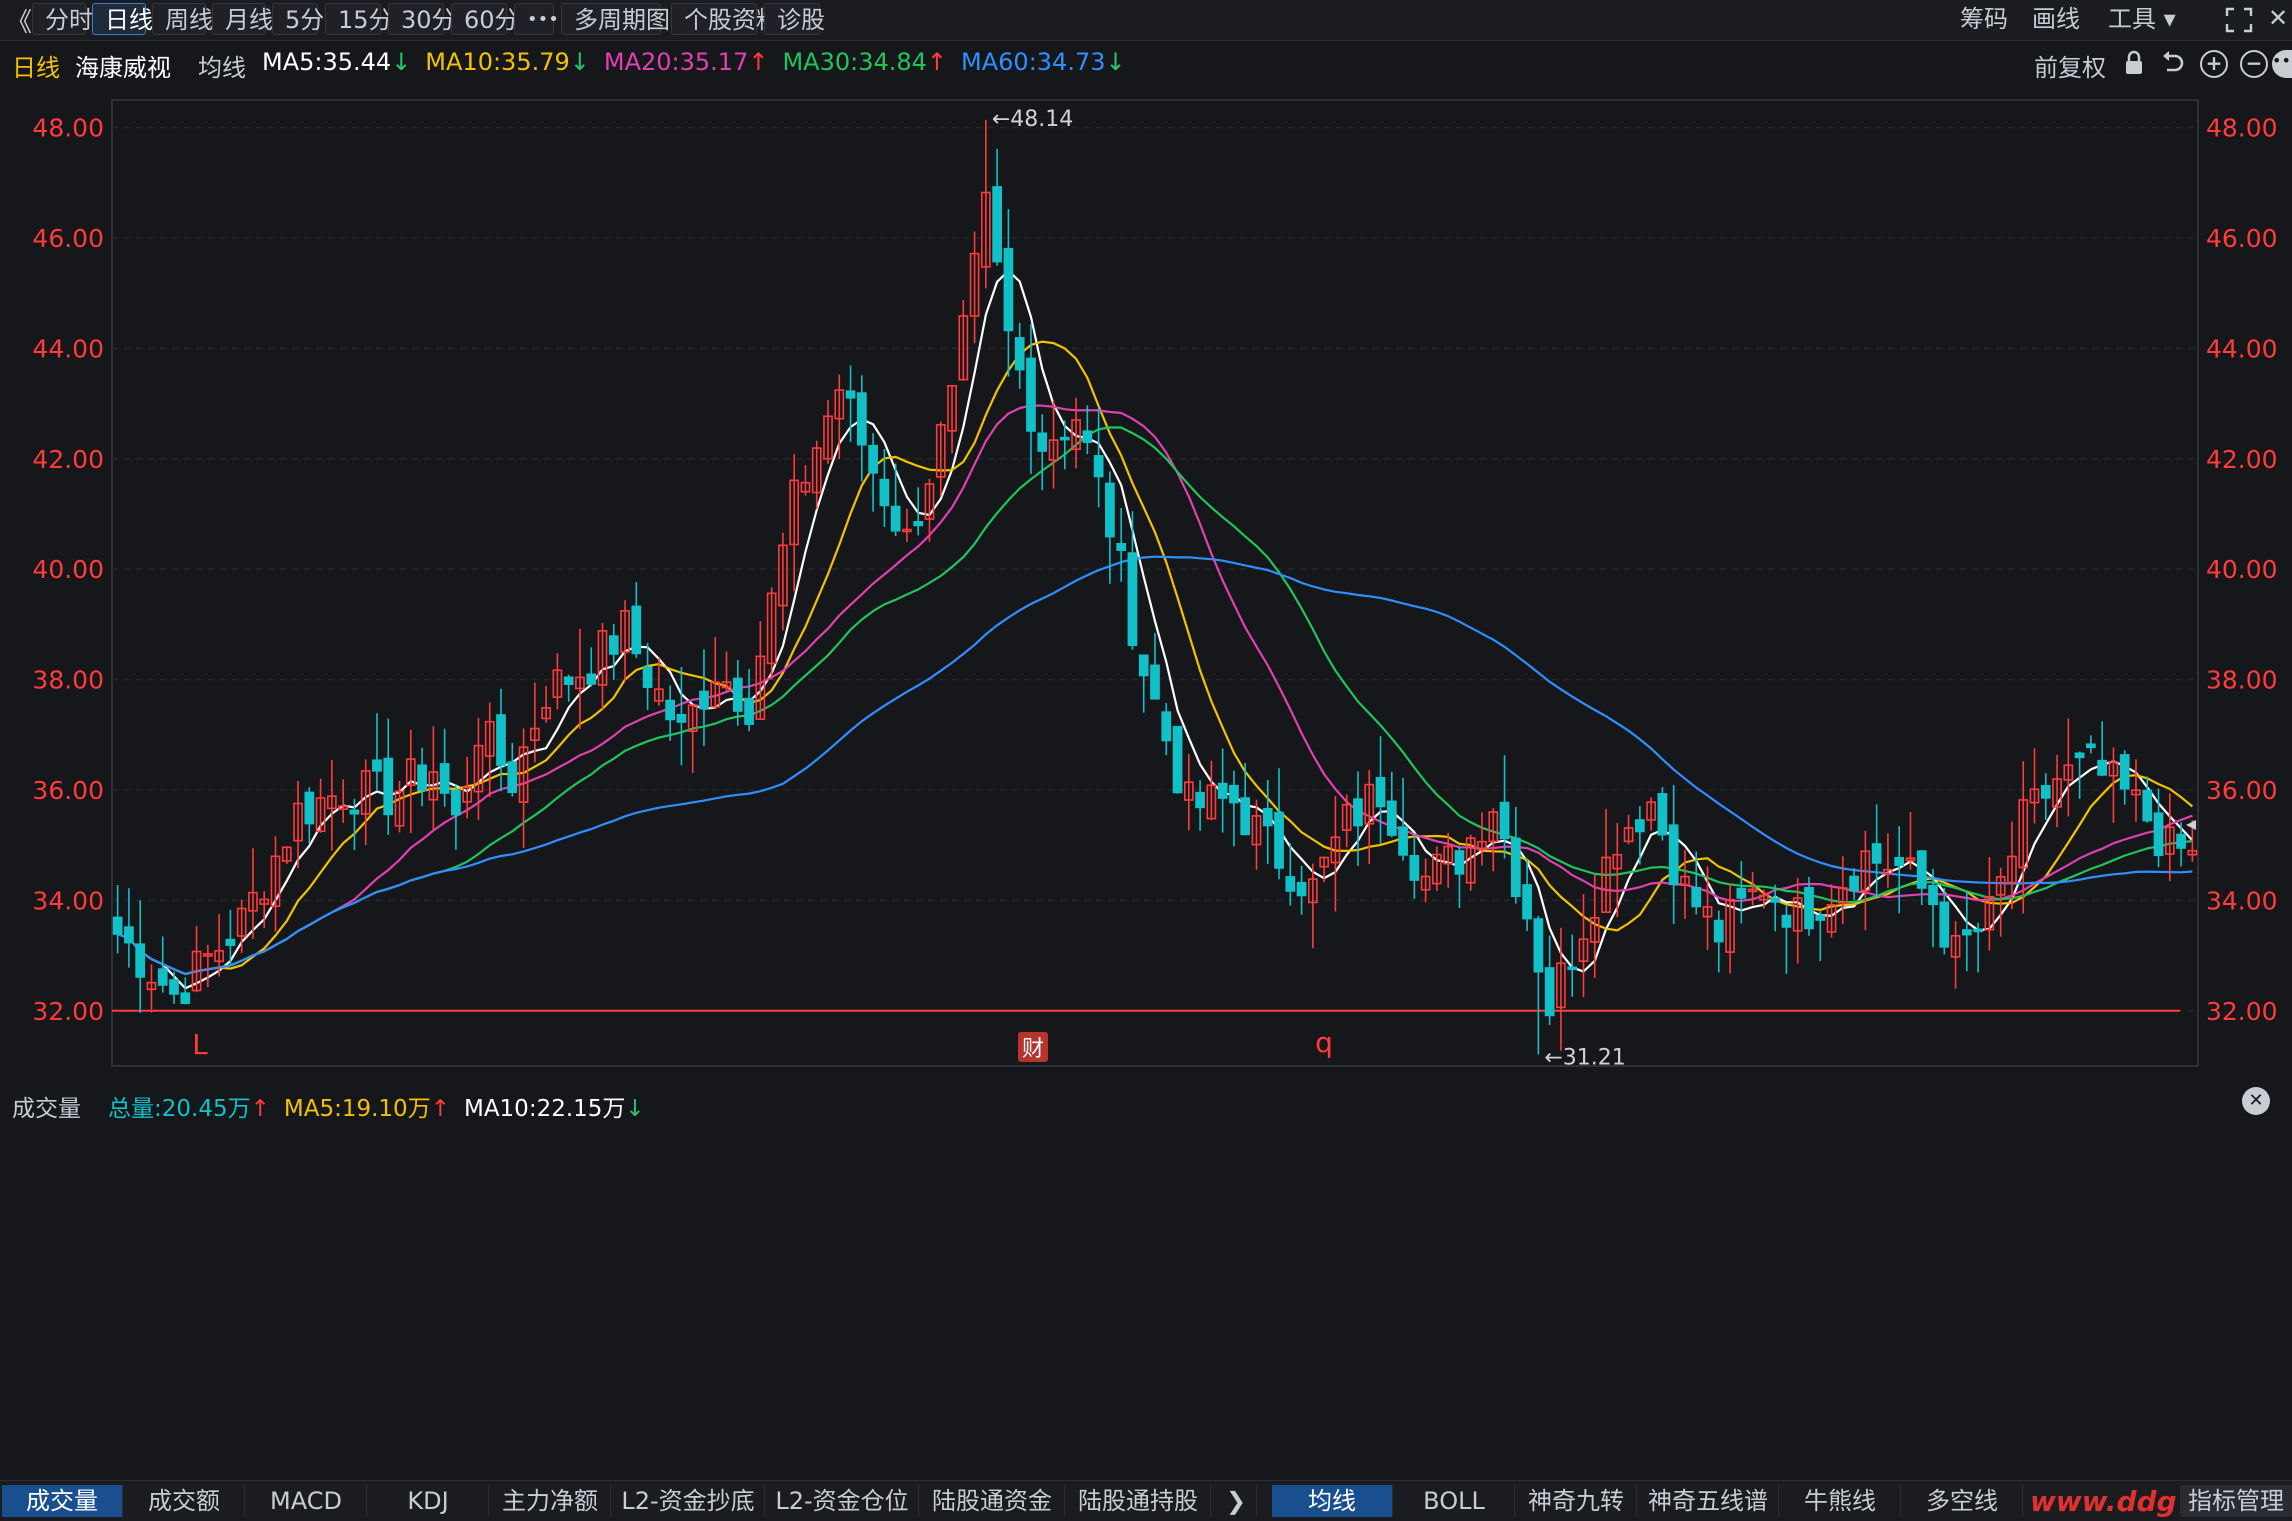  Describe the element at coordinates (794, 19) in the screenshot. I see `diagnose-button: 诊股` at that location.